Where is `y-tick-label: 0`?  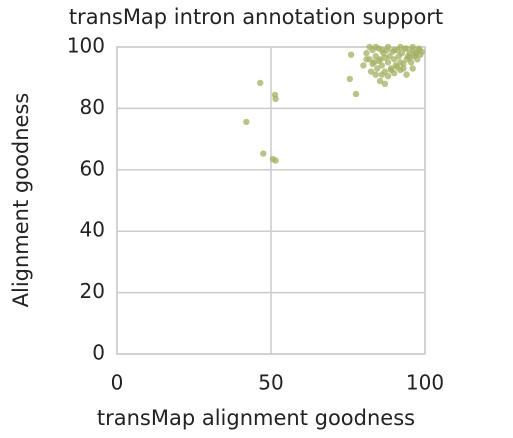 y-tick-label: 0 is located at coordinates (98, 353).